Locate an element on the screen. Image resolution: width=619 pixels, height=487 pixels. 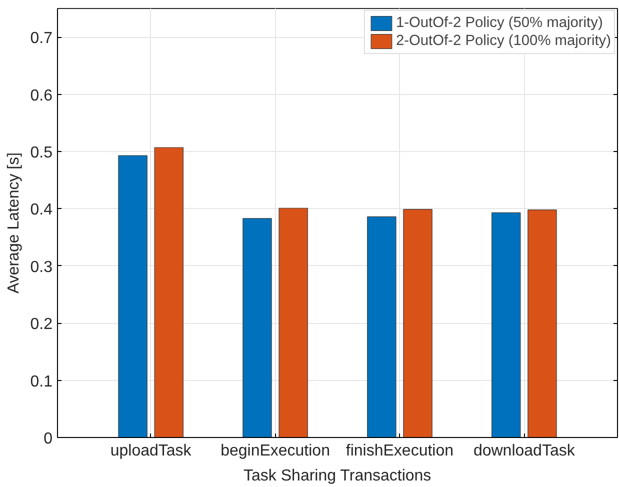
x-tick-label: downloadTask is located at coordinates (524, 451).